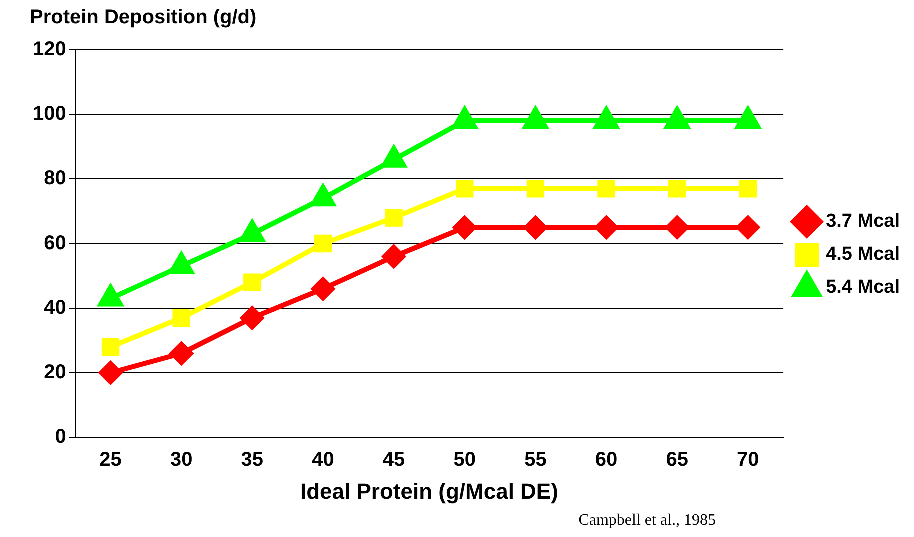 Image resolution: width=914 pixels, height=537 pixels. What do you see at coordinates (863, 255) in the screenshot?
I see `legend-label: 4.5 Mcal` at bounding box center [863, 255].